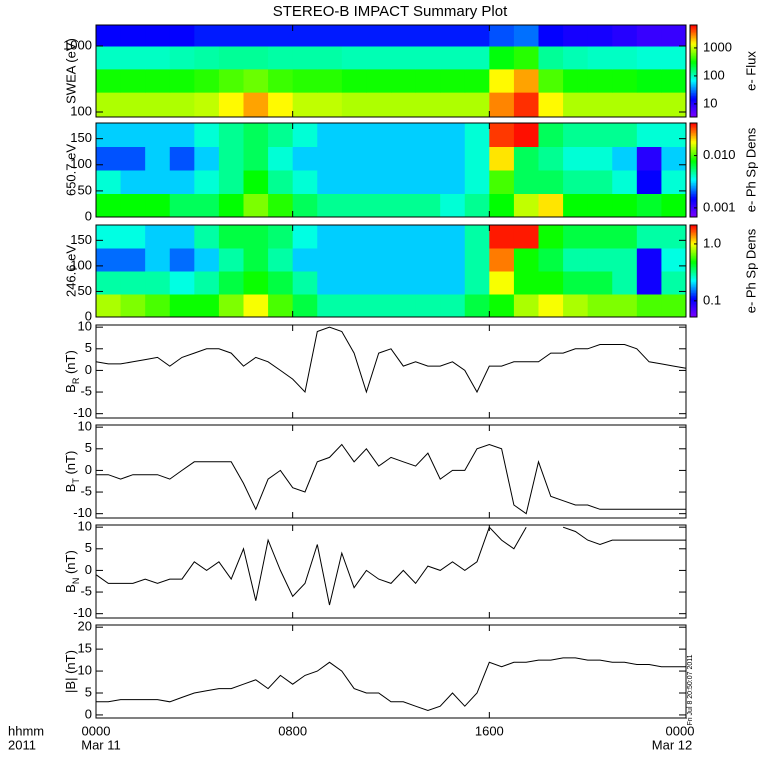 Image resolution: width=780 pixels, height=780 pixels. I want to click on y-tick-label: 150, so click(81, 239).